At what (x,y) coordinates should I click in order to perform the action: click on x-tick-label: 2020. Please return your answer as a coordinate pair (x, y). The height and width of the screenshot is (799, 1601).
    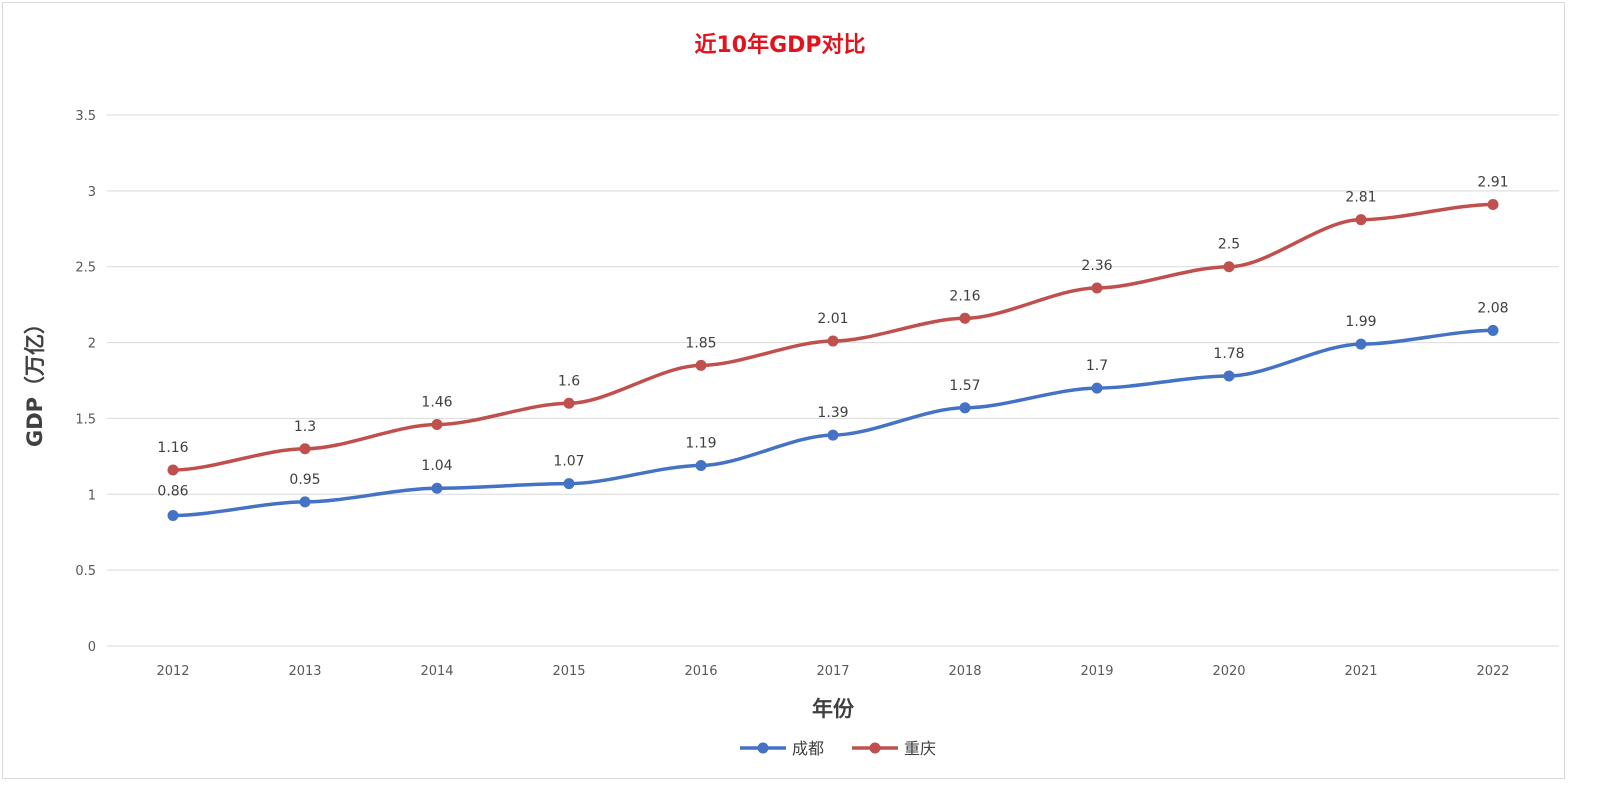
    Looking at the image, I should click on (1228, 671).